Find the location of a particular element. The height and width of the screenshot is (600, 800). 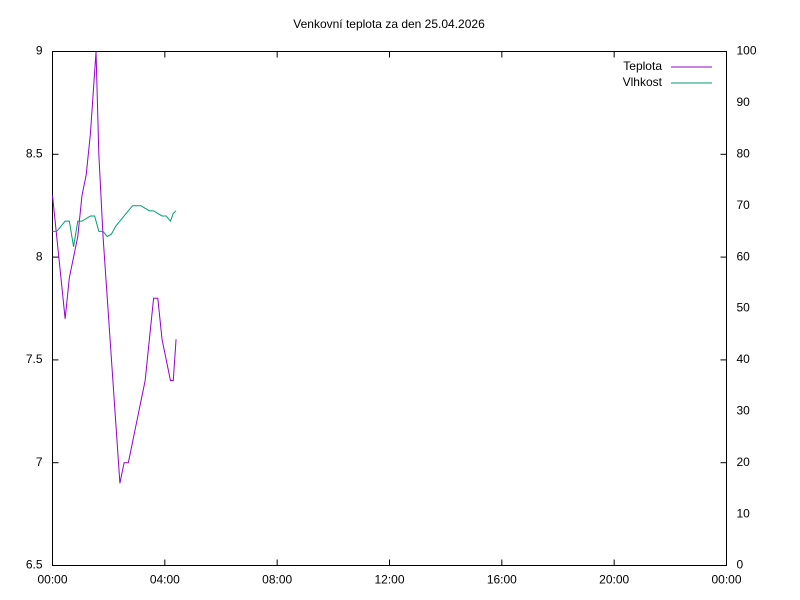

y2-tick-label: 60 is located at coordinates (744, 256).